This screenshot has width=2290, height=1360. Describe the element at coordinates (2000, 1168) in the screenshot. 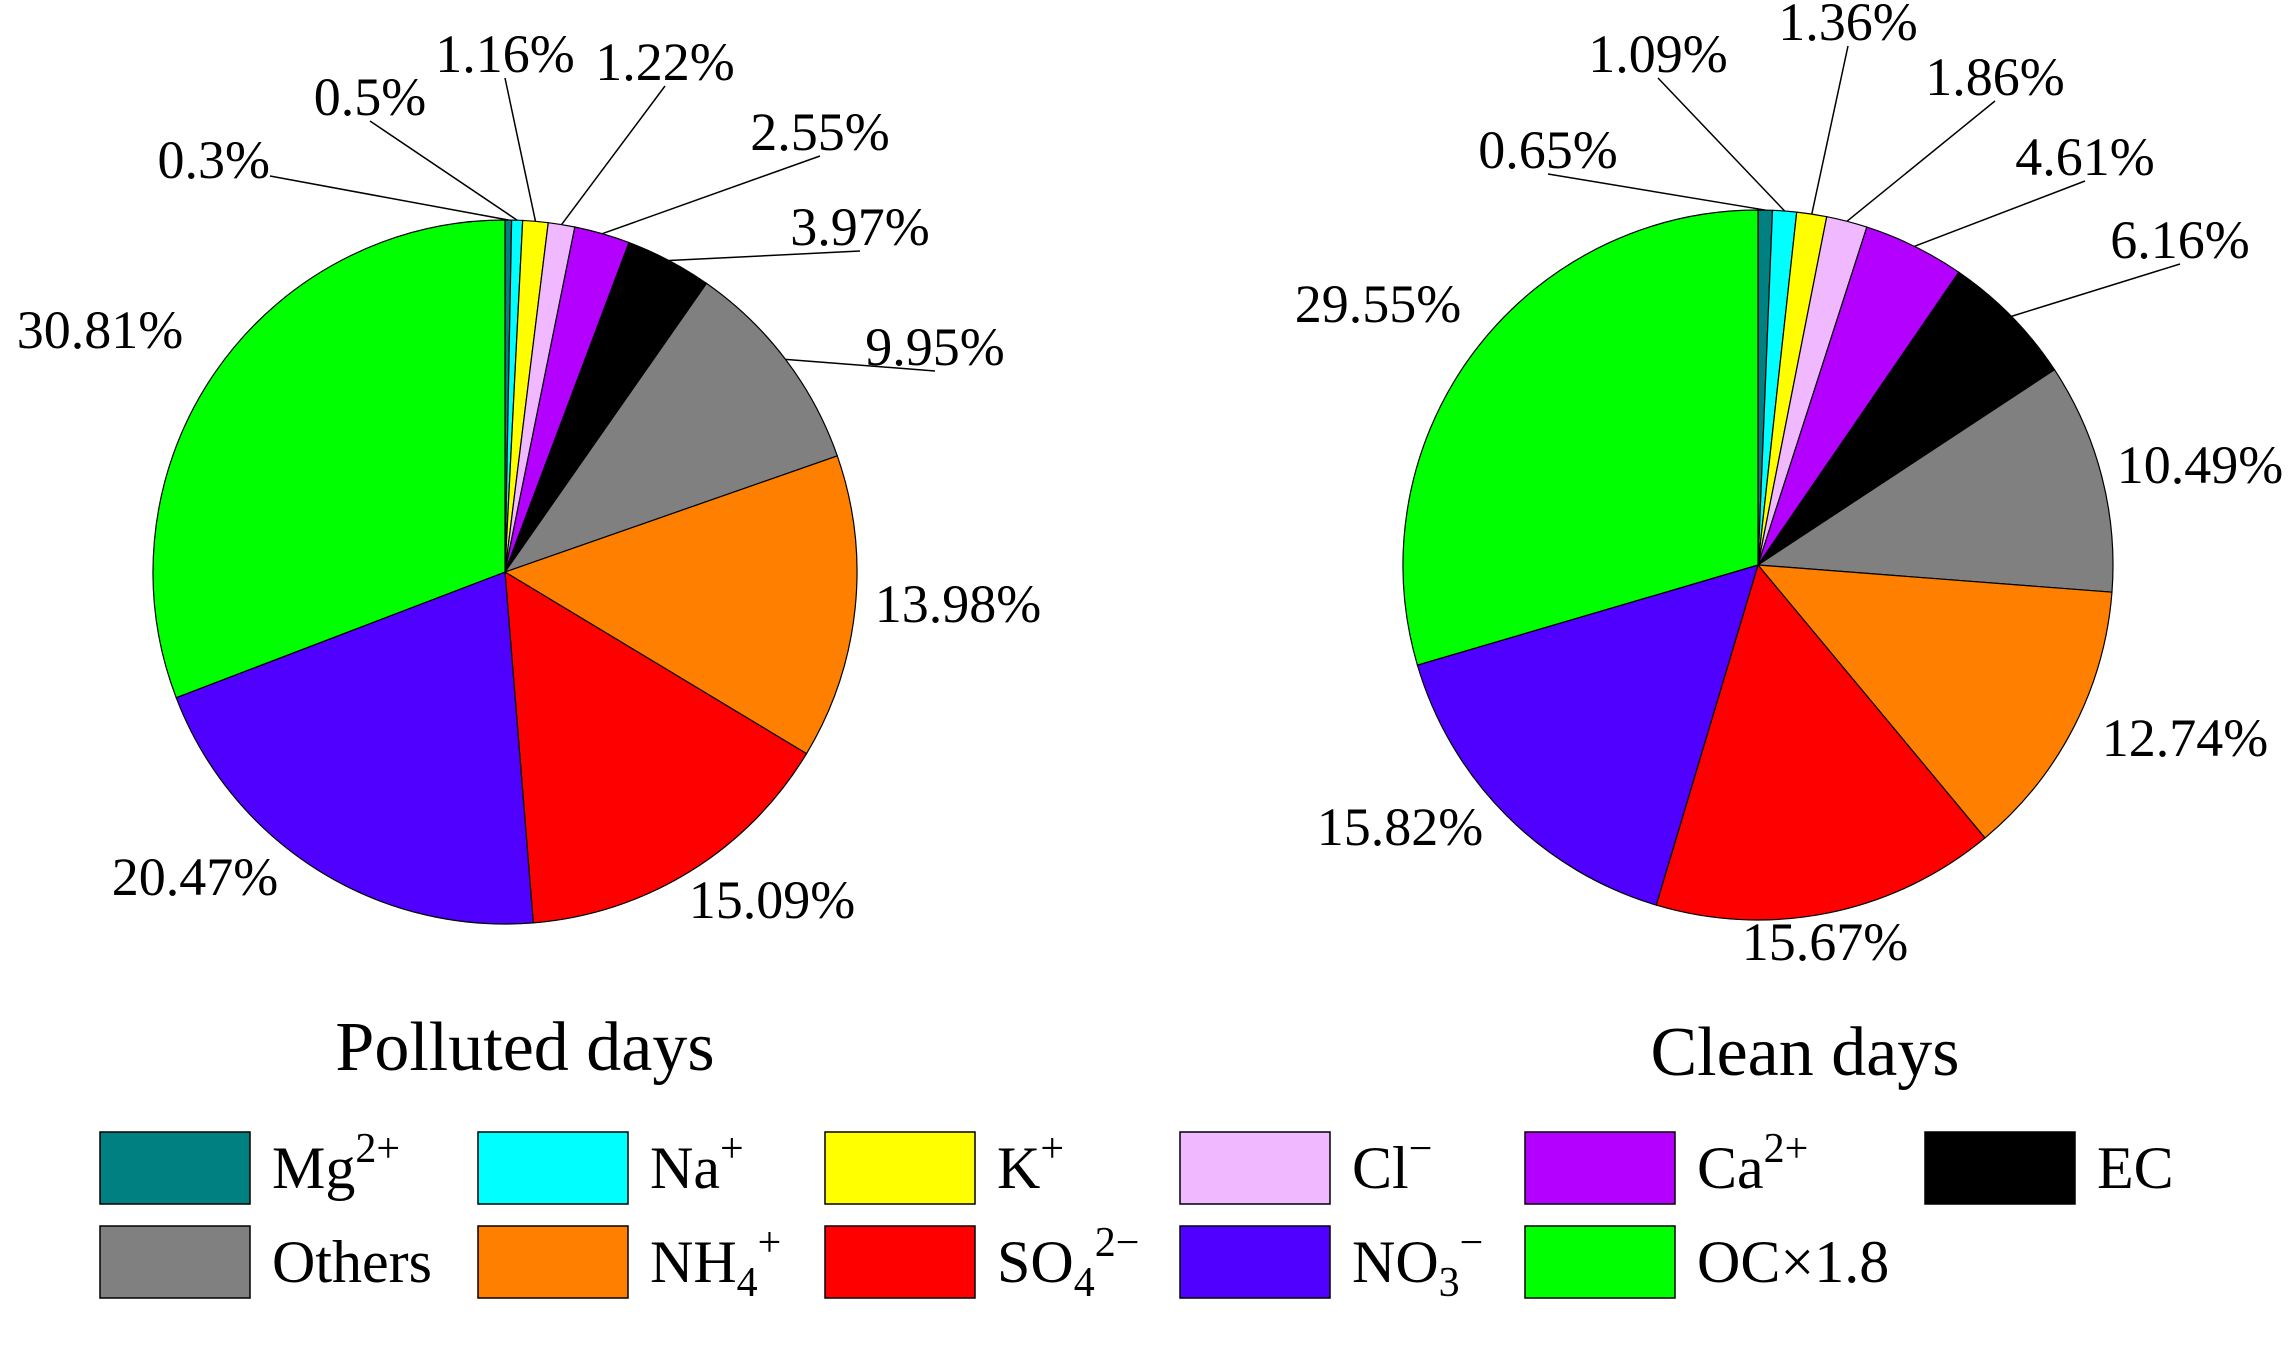

I see `legend-swatch-ec` at that location.